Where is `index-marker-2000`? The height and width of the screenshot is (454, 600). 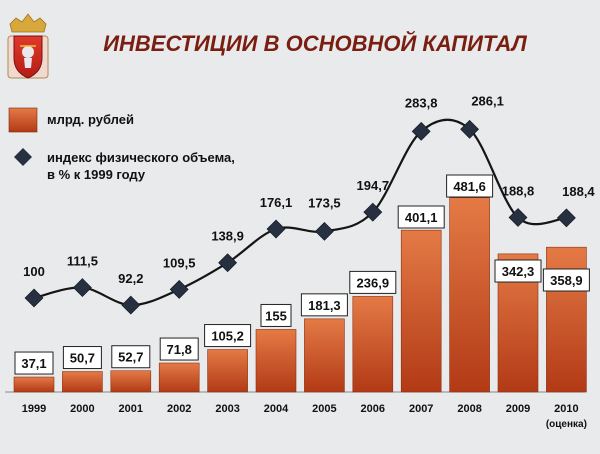 index-marker-2000 is located at coordinates (82, 287).